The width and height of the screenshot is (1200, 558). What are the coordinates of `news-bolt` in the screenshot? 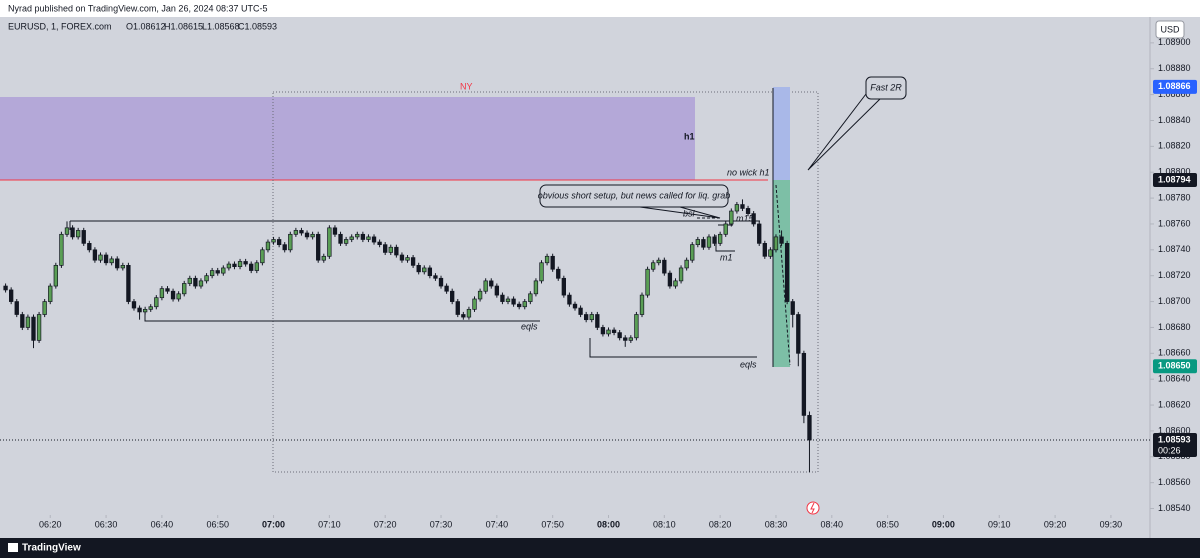 It's located at (812, 508).